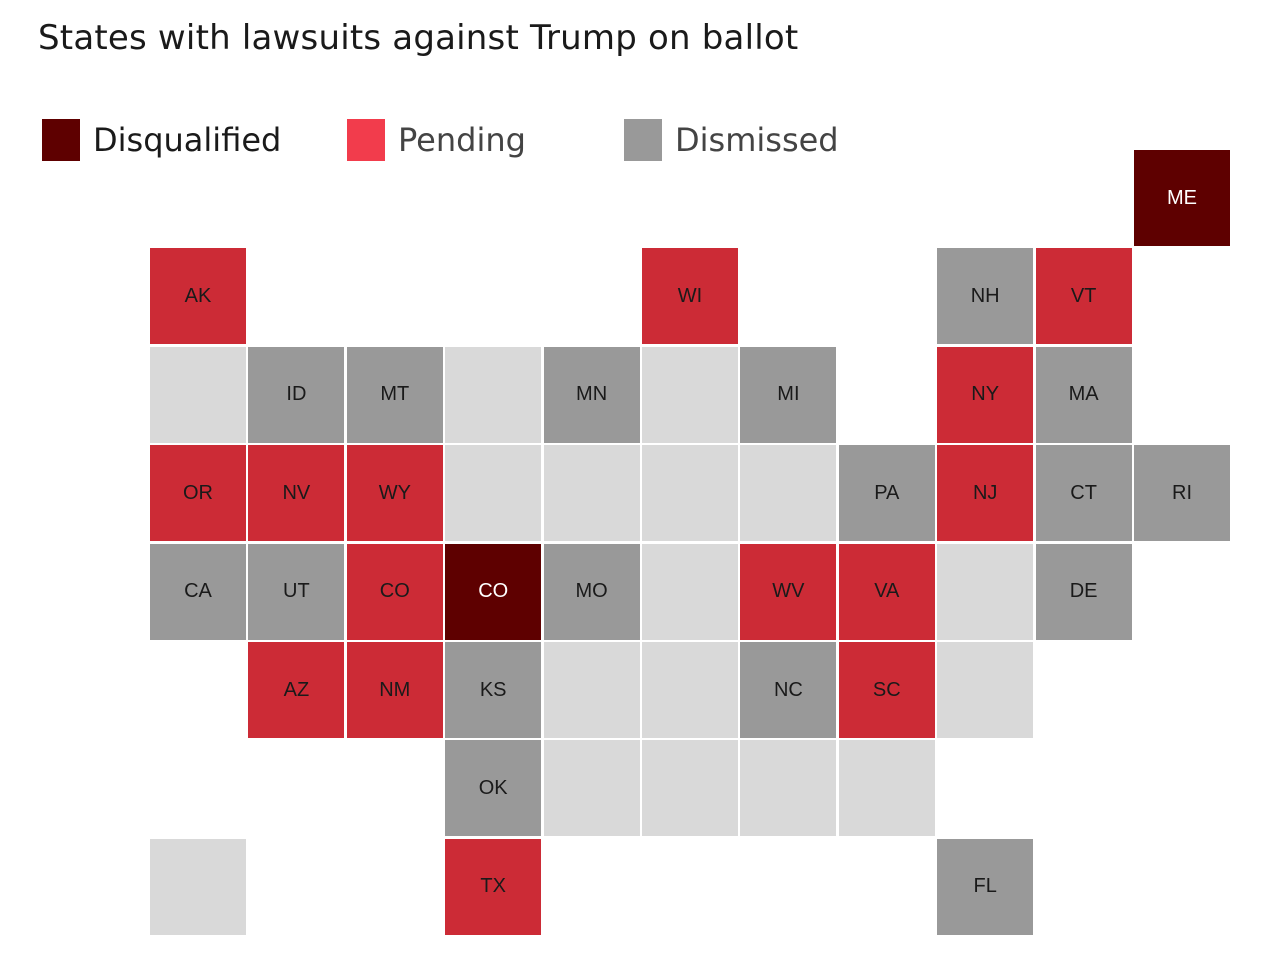 The width and height of the screenshot is (1284, 978). Describe the element at coordinates (198, 591) in the screenshot. I see `tile-ca-dismissed: CA` at that location.